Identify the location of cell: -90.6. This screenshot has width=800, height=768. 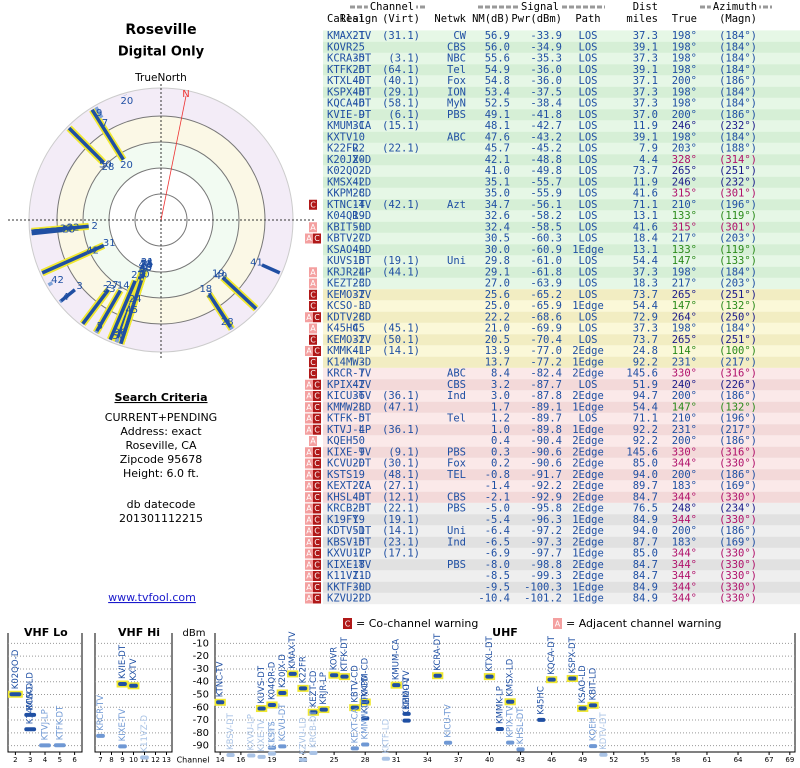
(546, 464).